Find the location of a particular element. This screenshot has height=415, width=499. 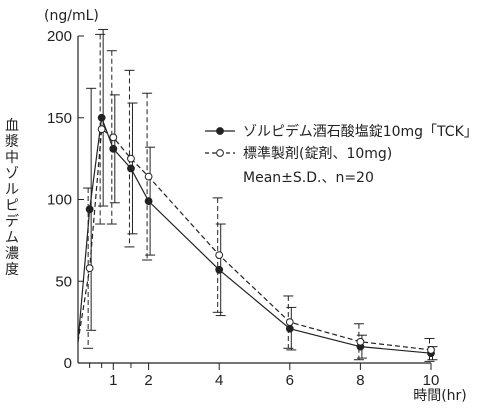

y-axis-title-char: 漿 is located at coordinates (12, 142).